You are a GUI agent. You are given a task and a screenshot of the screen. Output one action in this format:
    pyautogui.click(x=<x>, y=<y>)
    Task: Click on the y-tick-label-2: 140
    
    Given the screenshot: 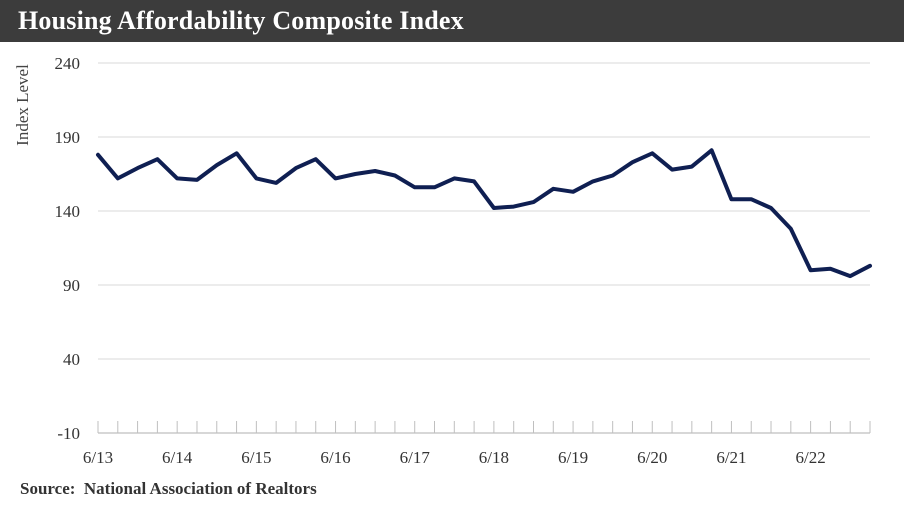 What is the action you would take?
    pyautogui.click(x=68, y=211)
    